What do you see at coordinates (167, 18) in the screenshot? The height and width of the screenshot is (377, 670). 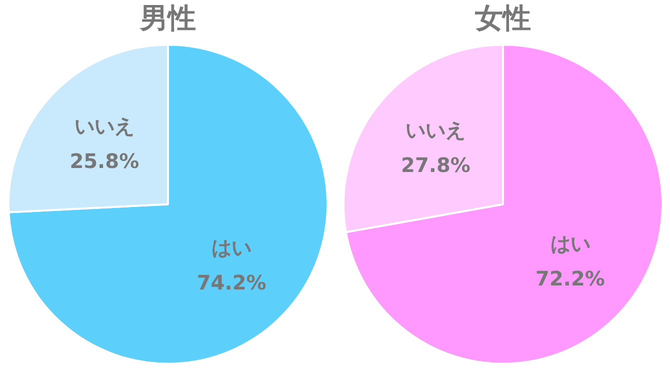 I see `chart-title: 男性` at bounding box center [167, 18].